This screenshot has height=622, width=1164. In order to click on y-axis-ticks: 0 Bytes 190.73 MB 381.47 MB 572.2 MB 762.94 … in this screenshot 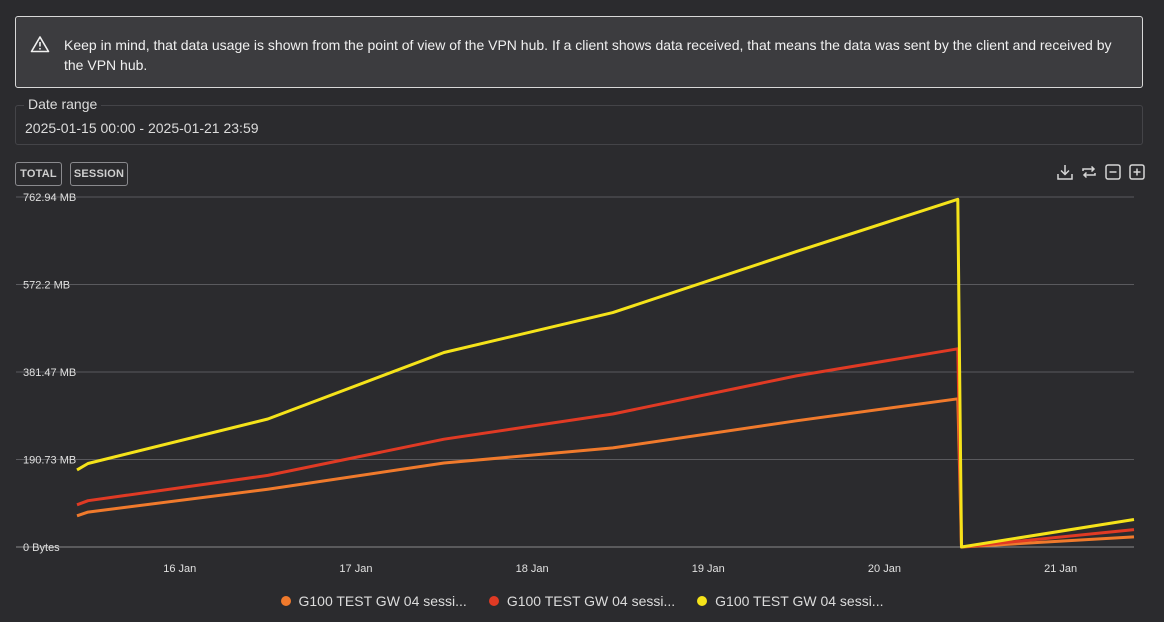, I will do `click(49, 373)`.